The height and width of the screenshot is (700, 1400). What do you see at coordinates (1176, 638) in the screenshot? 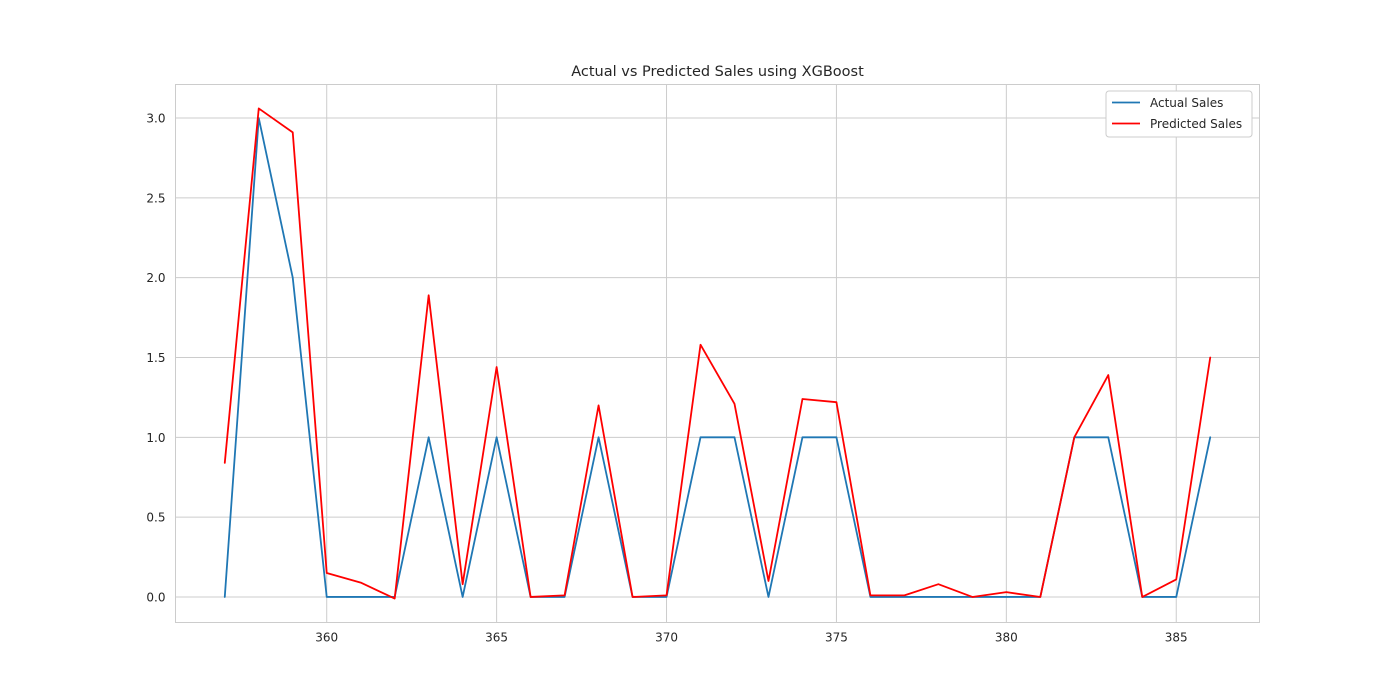
I see `x-tick-label: 385` at bounding box center [1176, 638].